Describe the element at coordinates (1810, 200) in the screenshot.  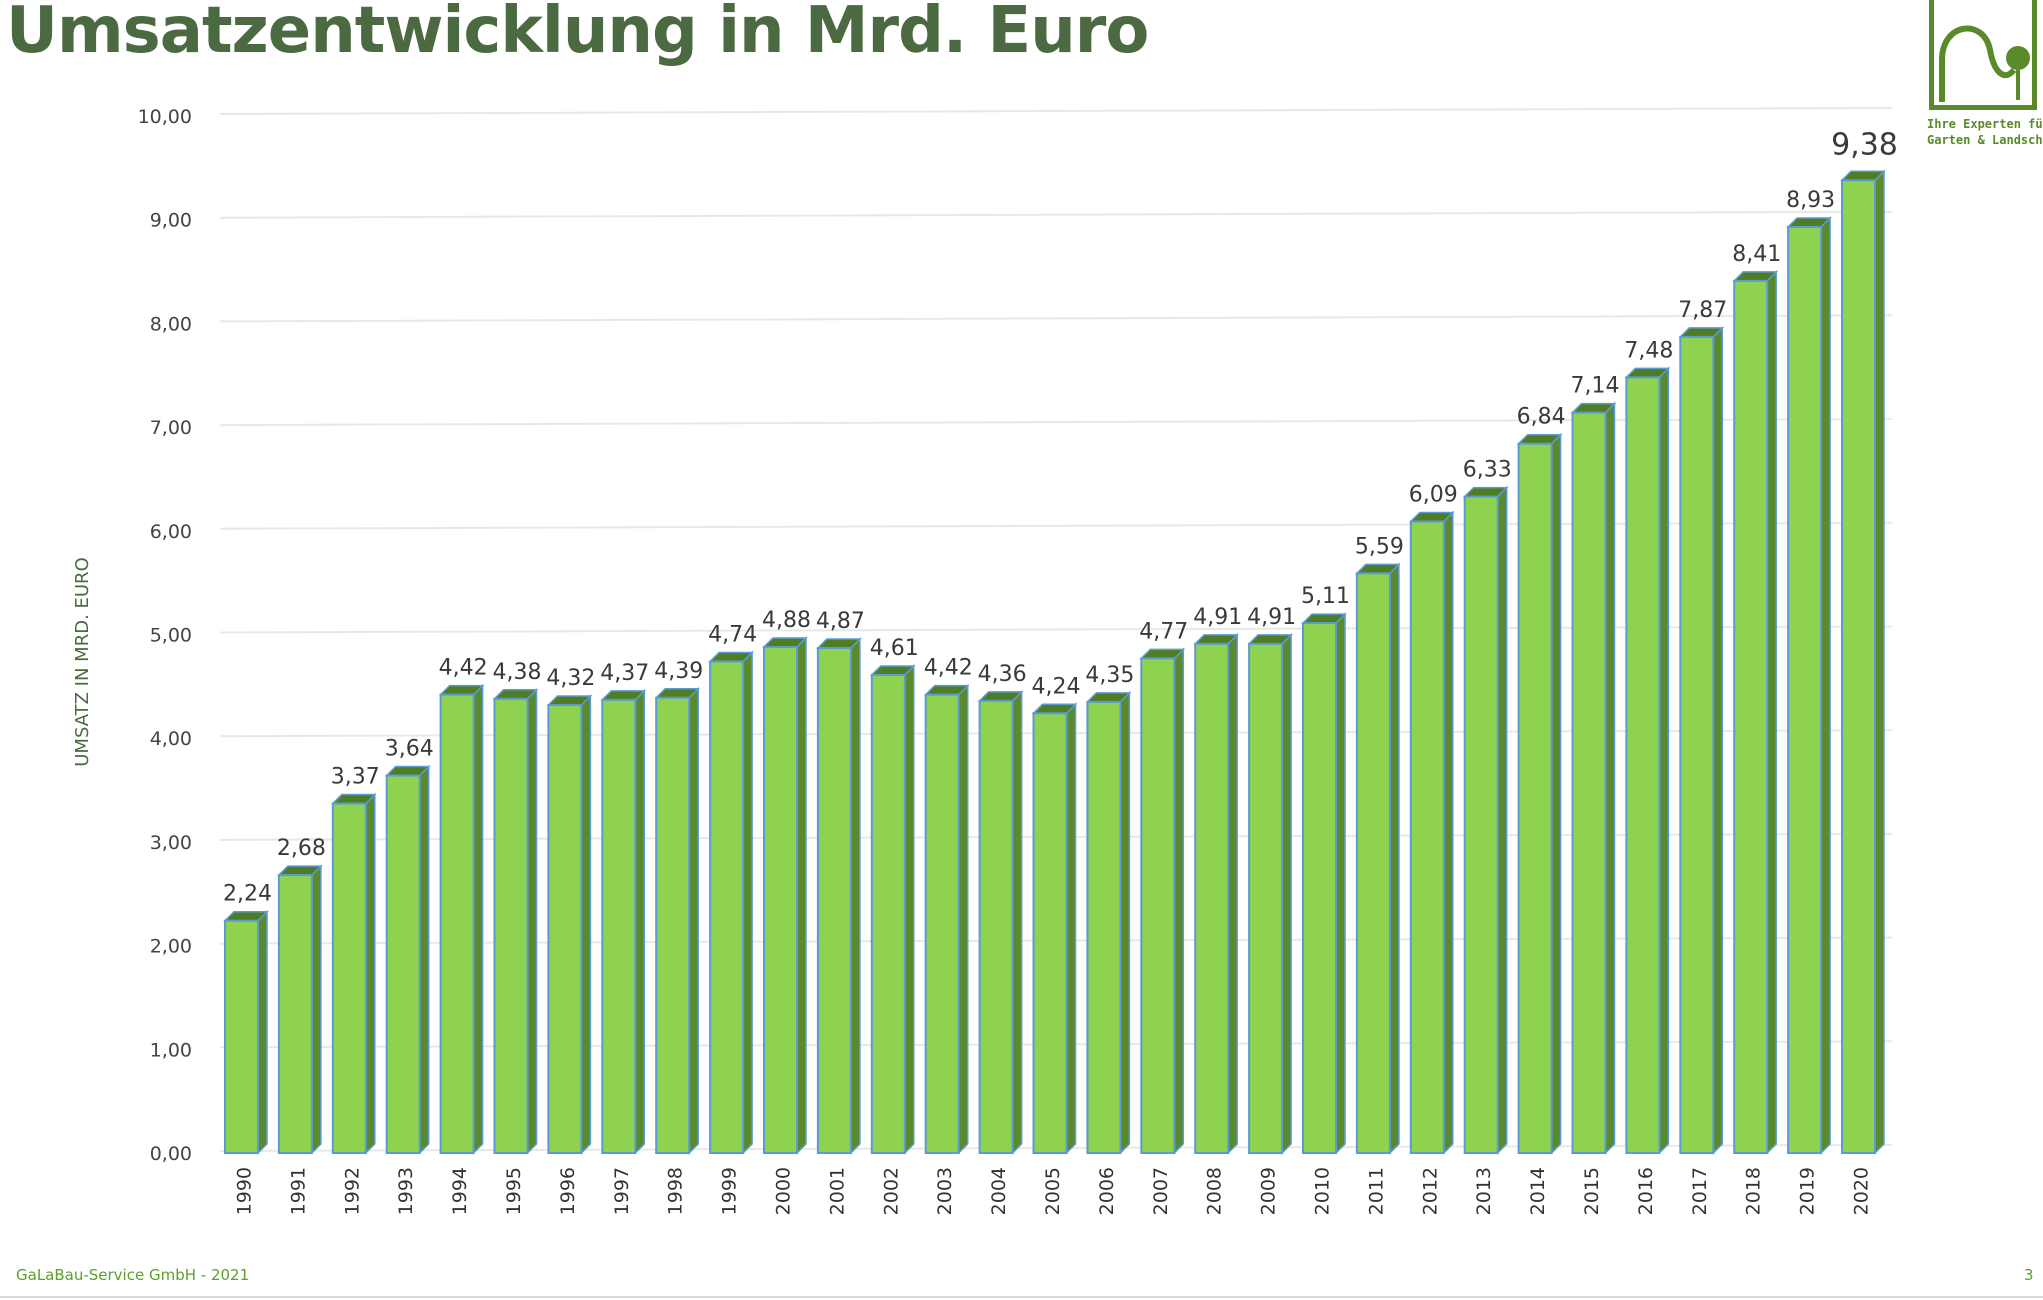
I see `data-label: 8,93` at that location.